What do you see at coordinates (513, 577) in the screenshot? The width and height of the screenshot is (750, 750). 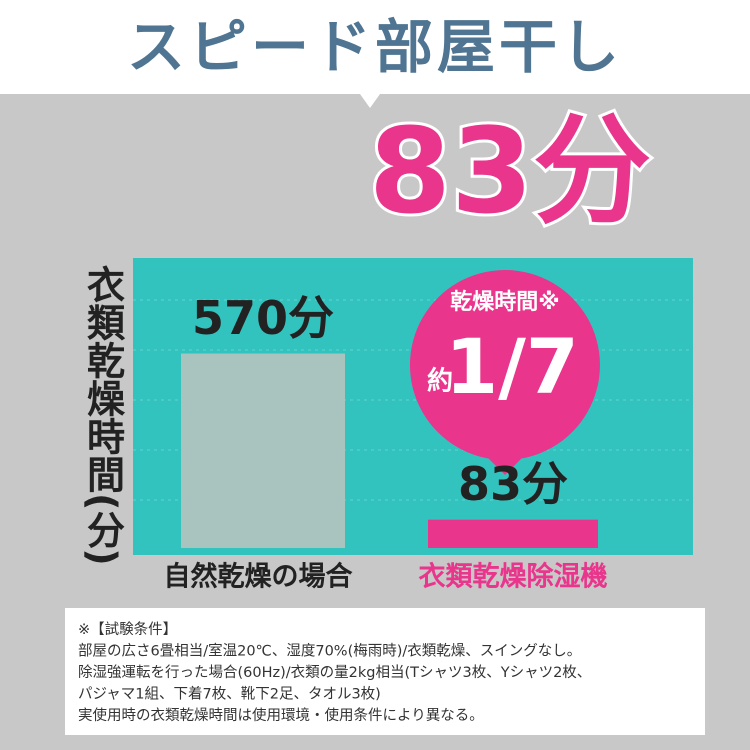 I see `x-tick-label: 衣類乾燥除湿機` at bounding box center [513, 577].